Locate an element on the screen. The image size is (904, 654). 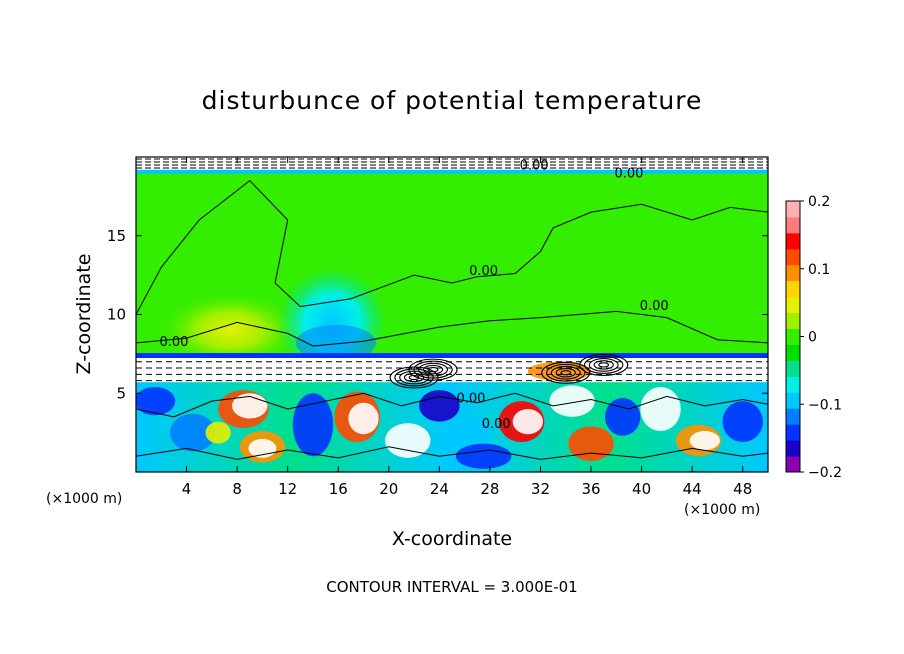
colorbar-tick-label: 0 is located at coordinates (812, 338).